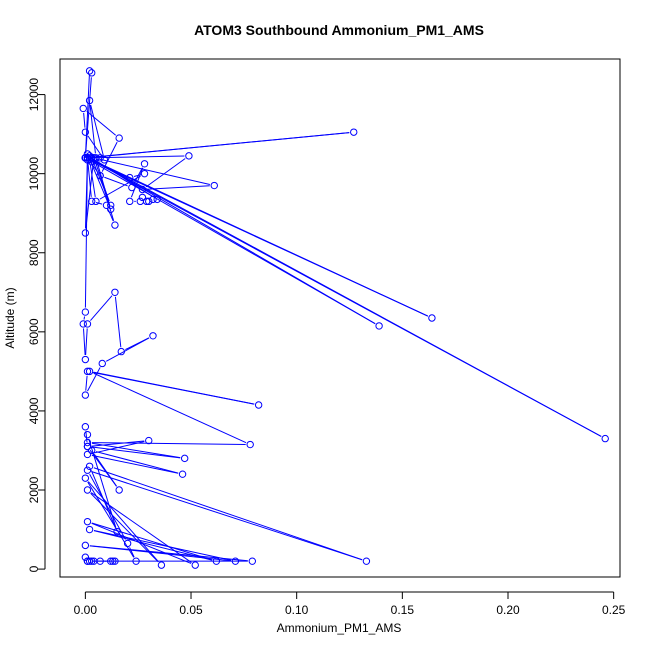 This screenshot has width=650, height=650. Describe the element at coordinates (34, 410) in the screenshot. I see `y-tick-label: 4000` at that location.